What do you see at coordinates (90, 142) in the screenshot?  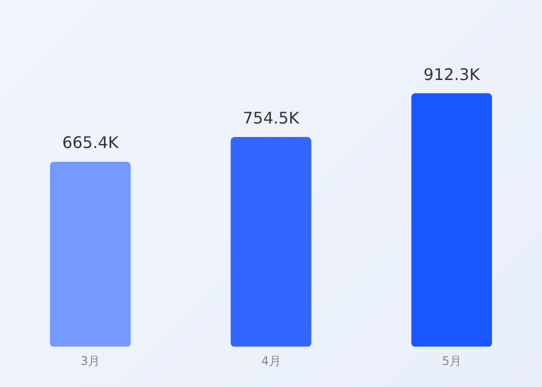 I see `data-label: 665.4K` at bounding box center [90, 142].